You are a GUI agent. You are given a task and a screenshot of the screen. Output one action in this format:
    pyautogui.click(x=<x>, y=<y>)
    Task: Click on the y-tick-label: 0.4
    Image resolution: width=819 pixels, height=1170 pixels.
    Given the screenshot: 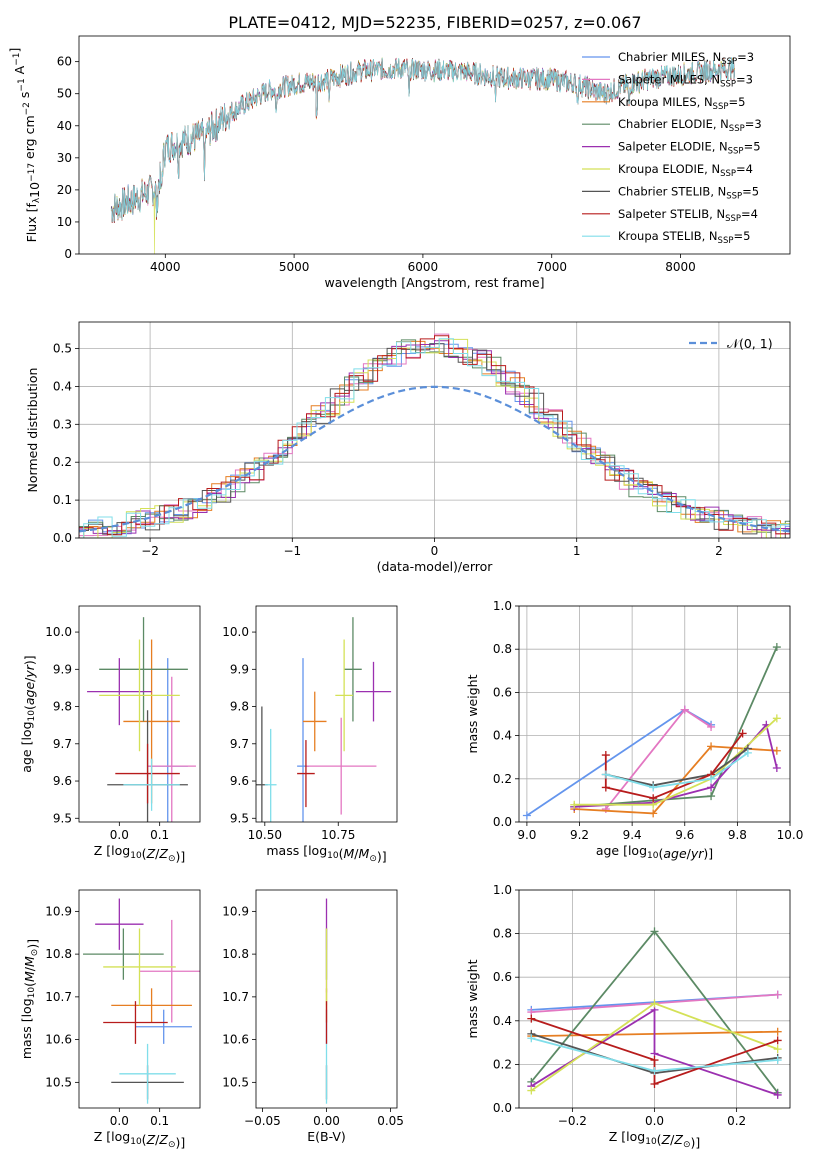 What is the action you would take?
    pyautogui.click(x=502, y=736)
    